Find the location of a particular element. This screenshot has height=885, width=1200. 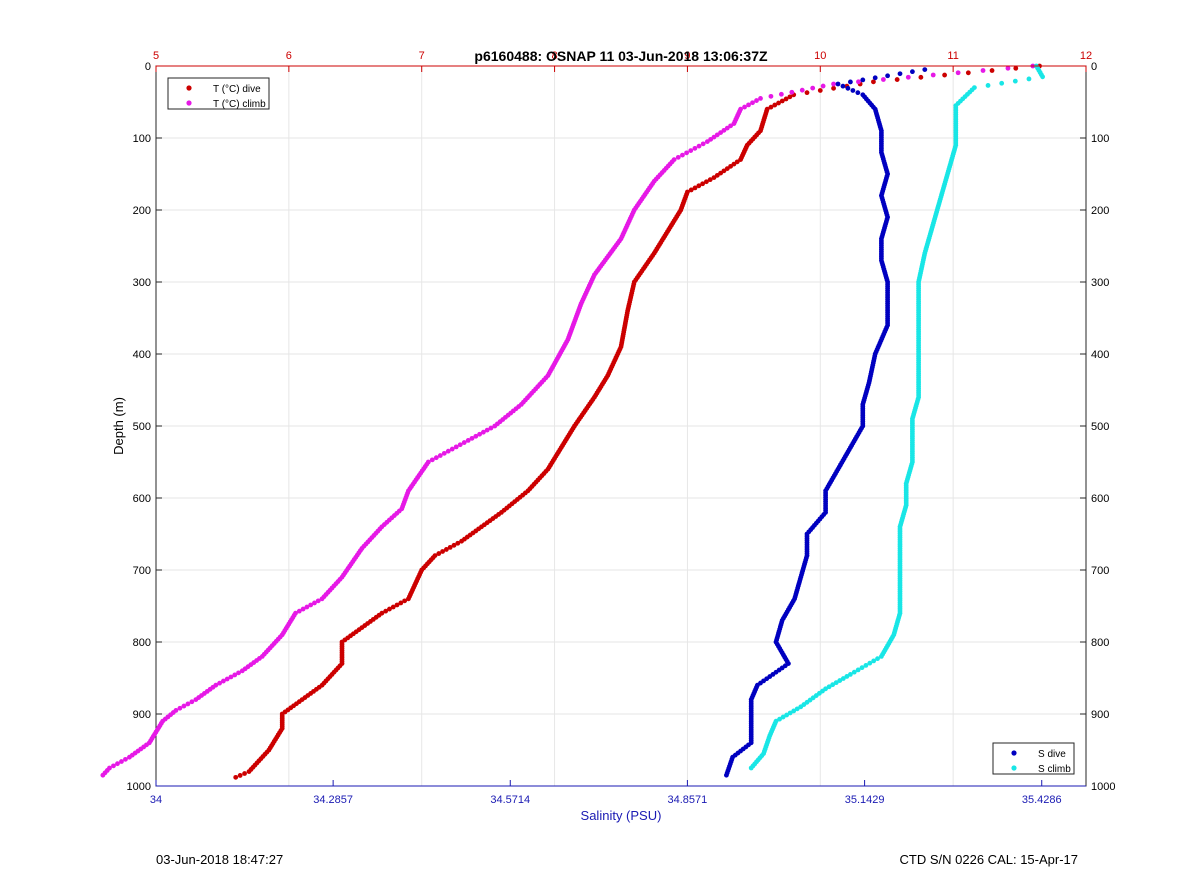

x-top-tick-label: 5 is located at coordinates (156, 56).